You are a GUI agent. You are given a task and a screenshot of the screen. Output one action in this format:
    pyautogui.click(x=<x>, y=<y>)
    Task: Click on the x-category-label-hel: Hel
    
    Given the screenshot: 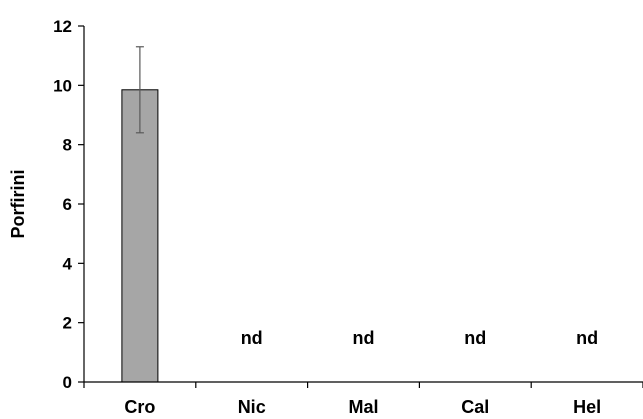 What is the action you would take?
    pyautogui.click(x=587, y=407)
    